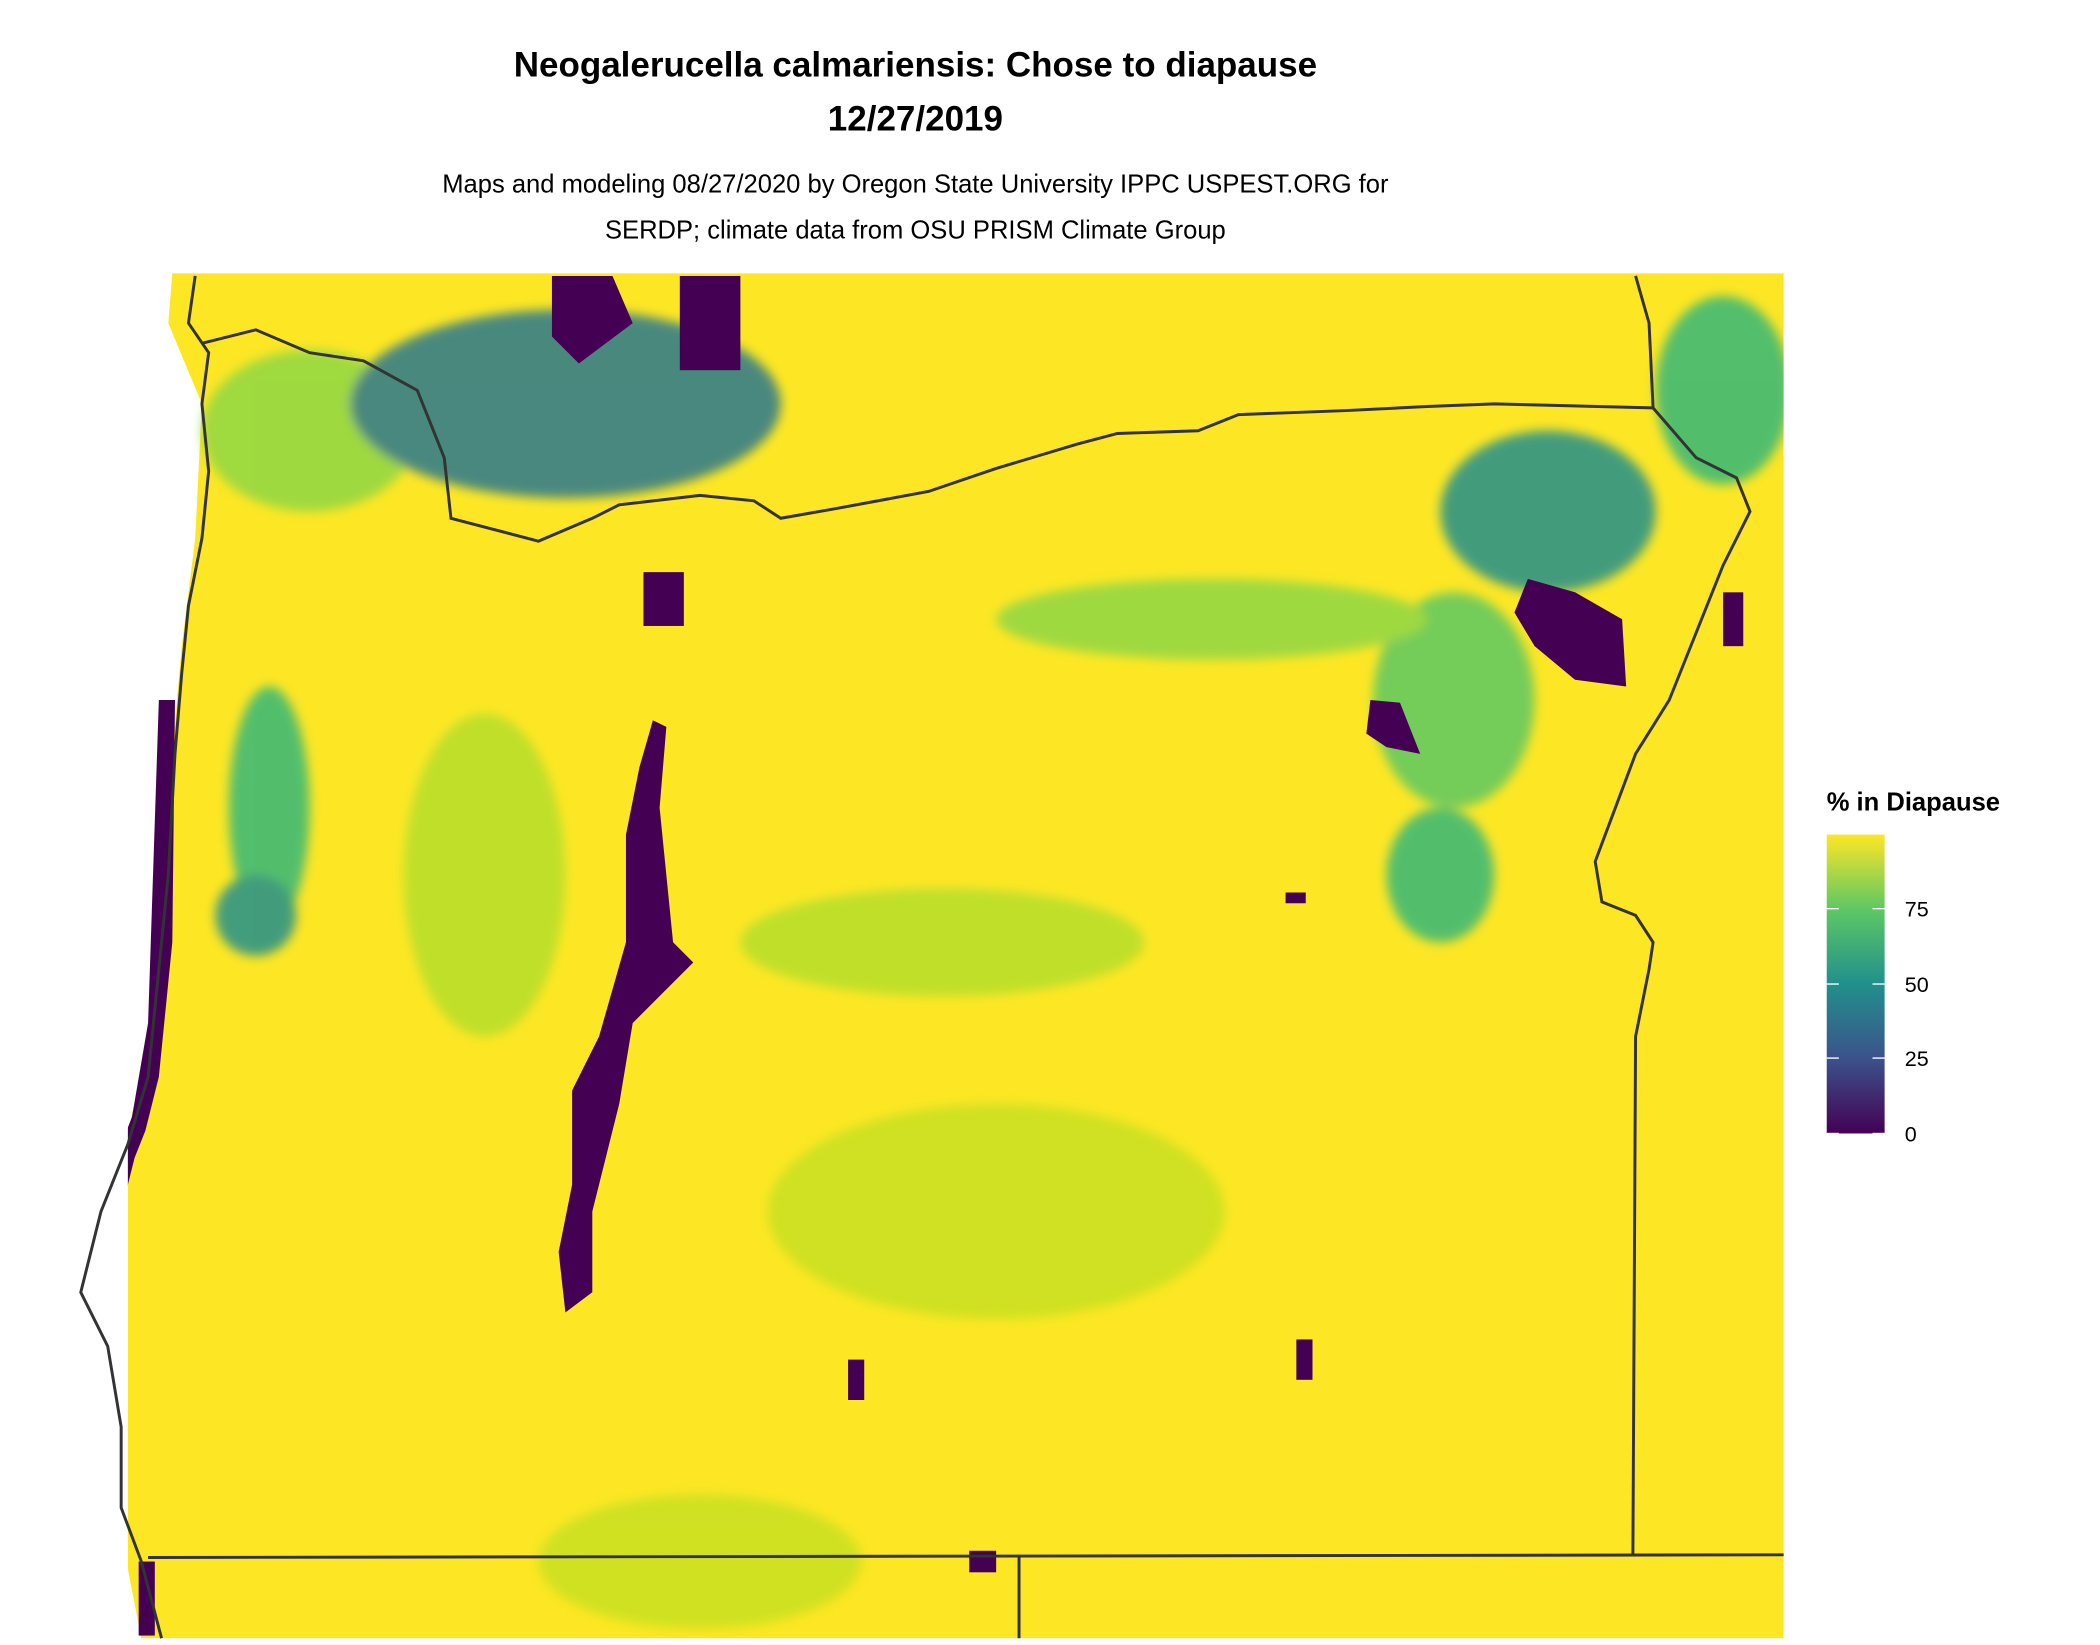 The height and width of the screenshot is (1645, 2100). Describe the element at coordinates (1913, 802) in the screenshot. I see `legend-title: % in Diapause` at that location.